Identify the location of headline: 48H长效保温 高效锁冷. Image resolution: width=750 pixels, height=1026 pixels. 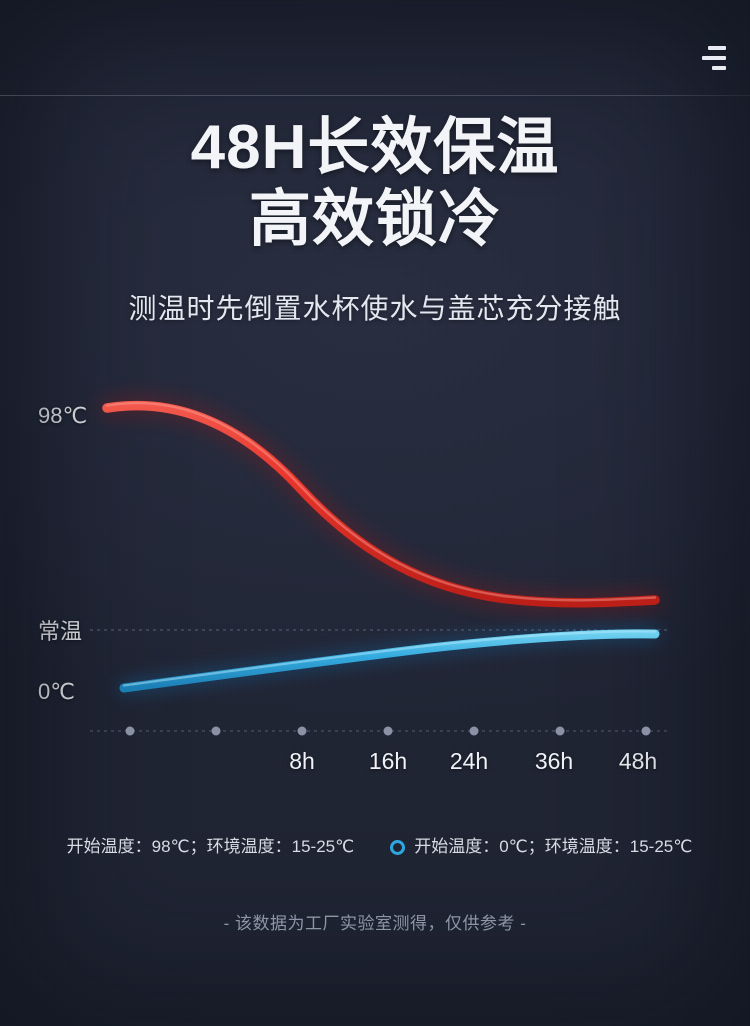
(375, 184).